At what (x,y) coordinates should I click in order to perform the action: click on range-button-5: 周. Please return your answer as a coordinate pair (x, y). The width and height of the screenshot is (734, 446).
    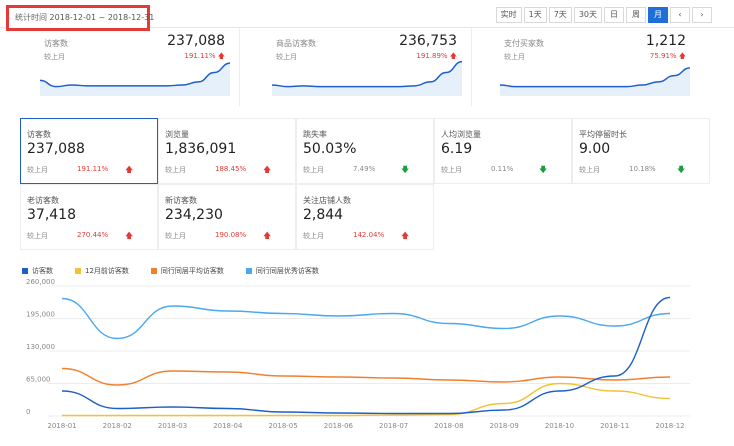
    Looking at the image, I should click on (636, 15).